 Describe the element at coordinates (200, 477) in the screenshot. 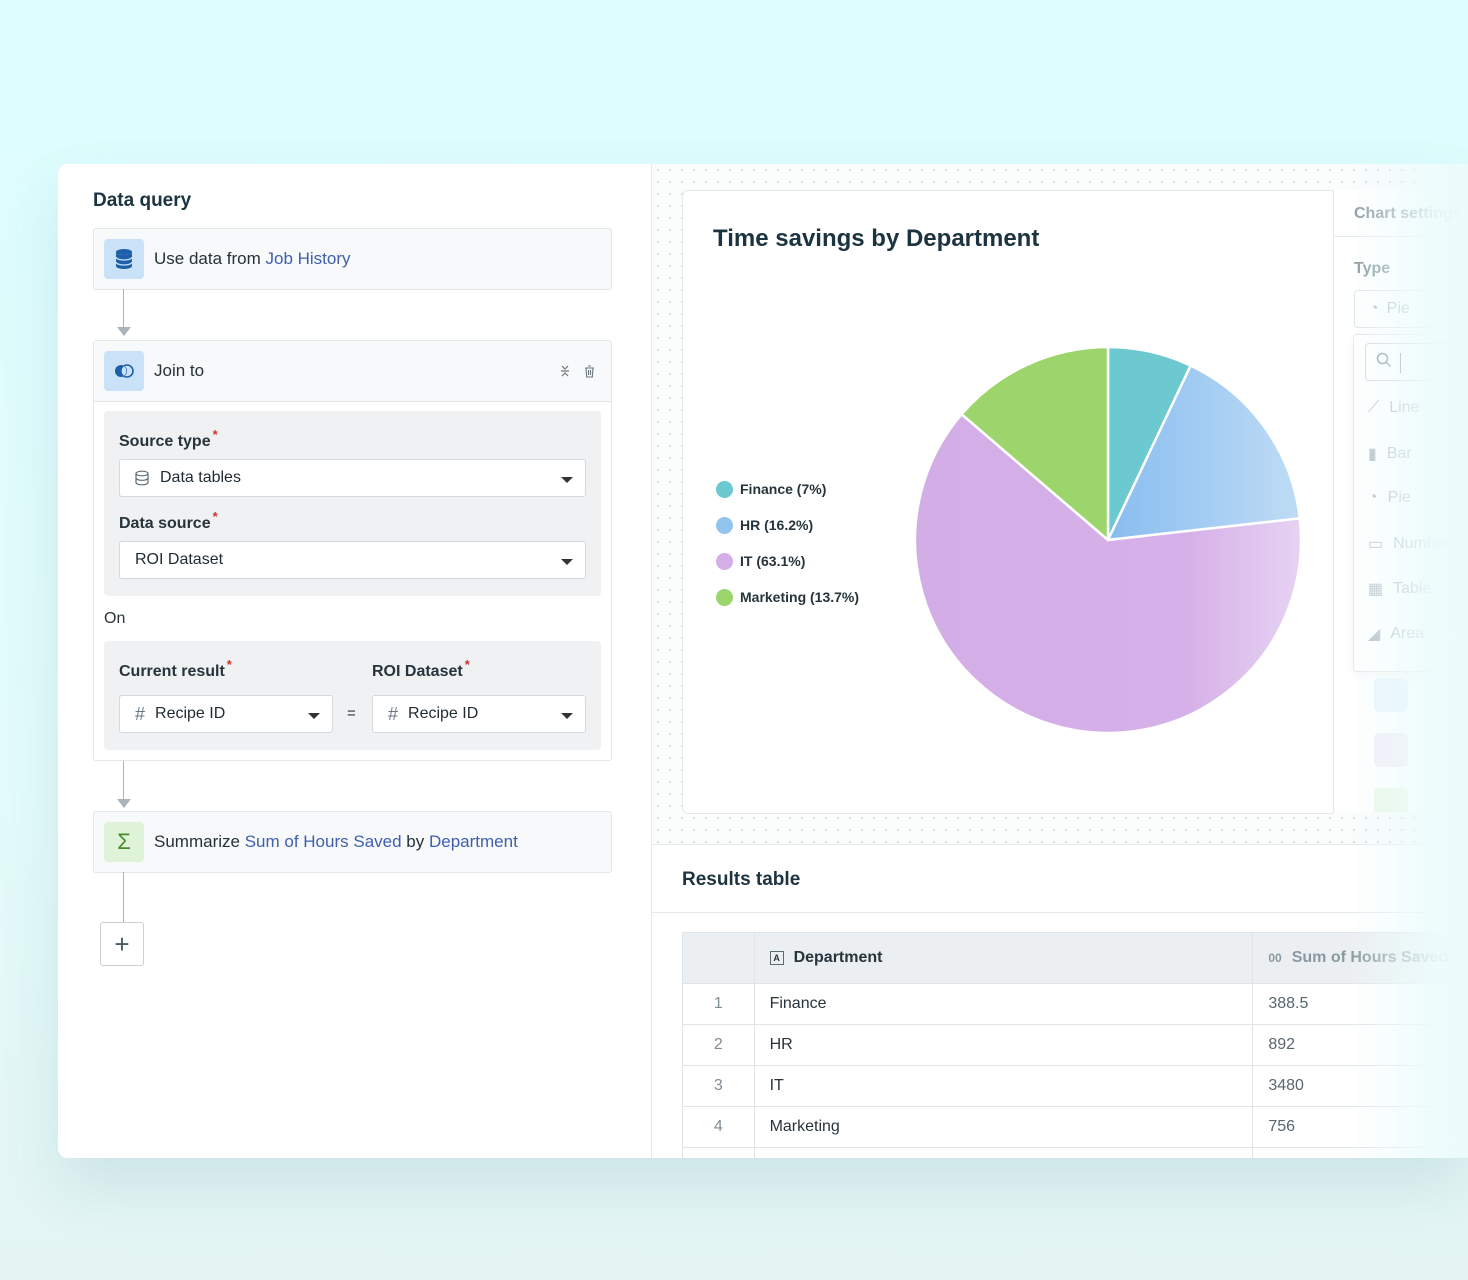

I see `source-type-value: Data tables` at that location.